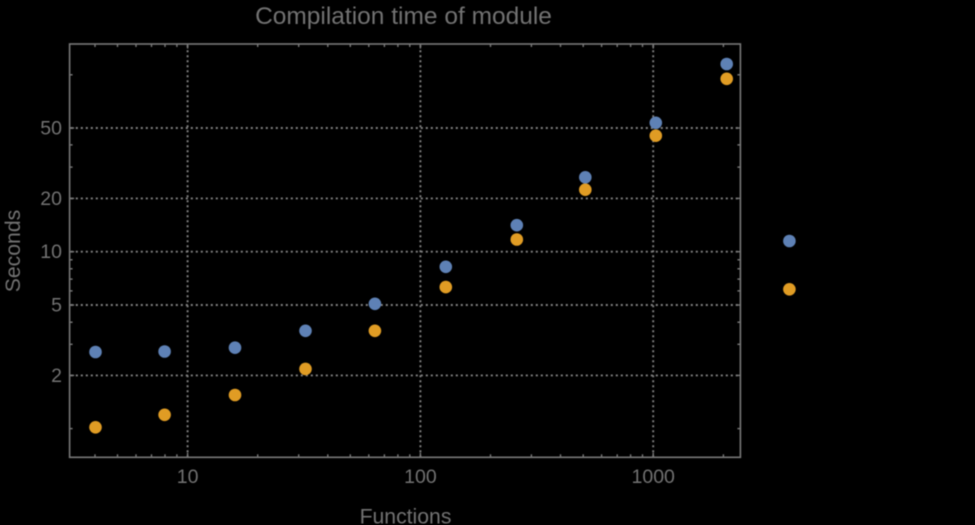 This screenshot has height=525, width=975. What do you see at coordinates (13, 251) in the screenshot?
I see `svg-text: Seconds` at bounding box center [13, 251].